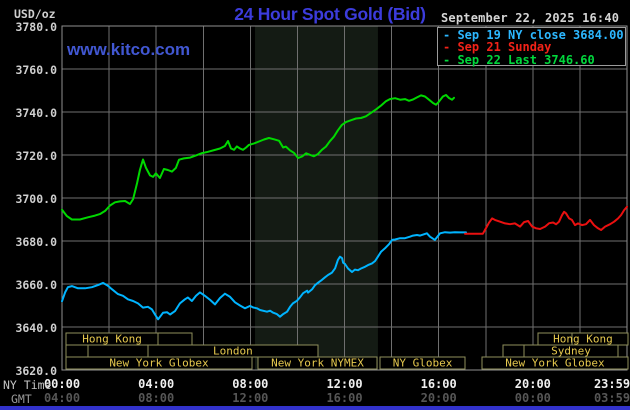  I want to click on session-label: NY Globex, so click(423, 363).